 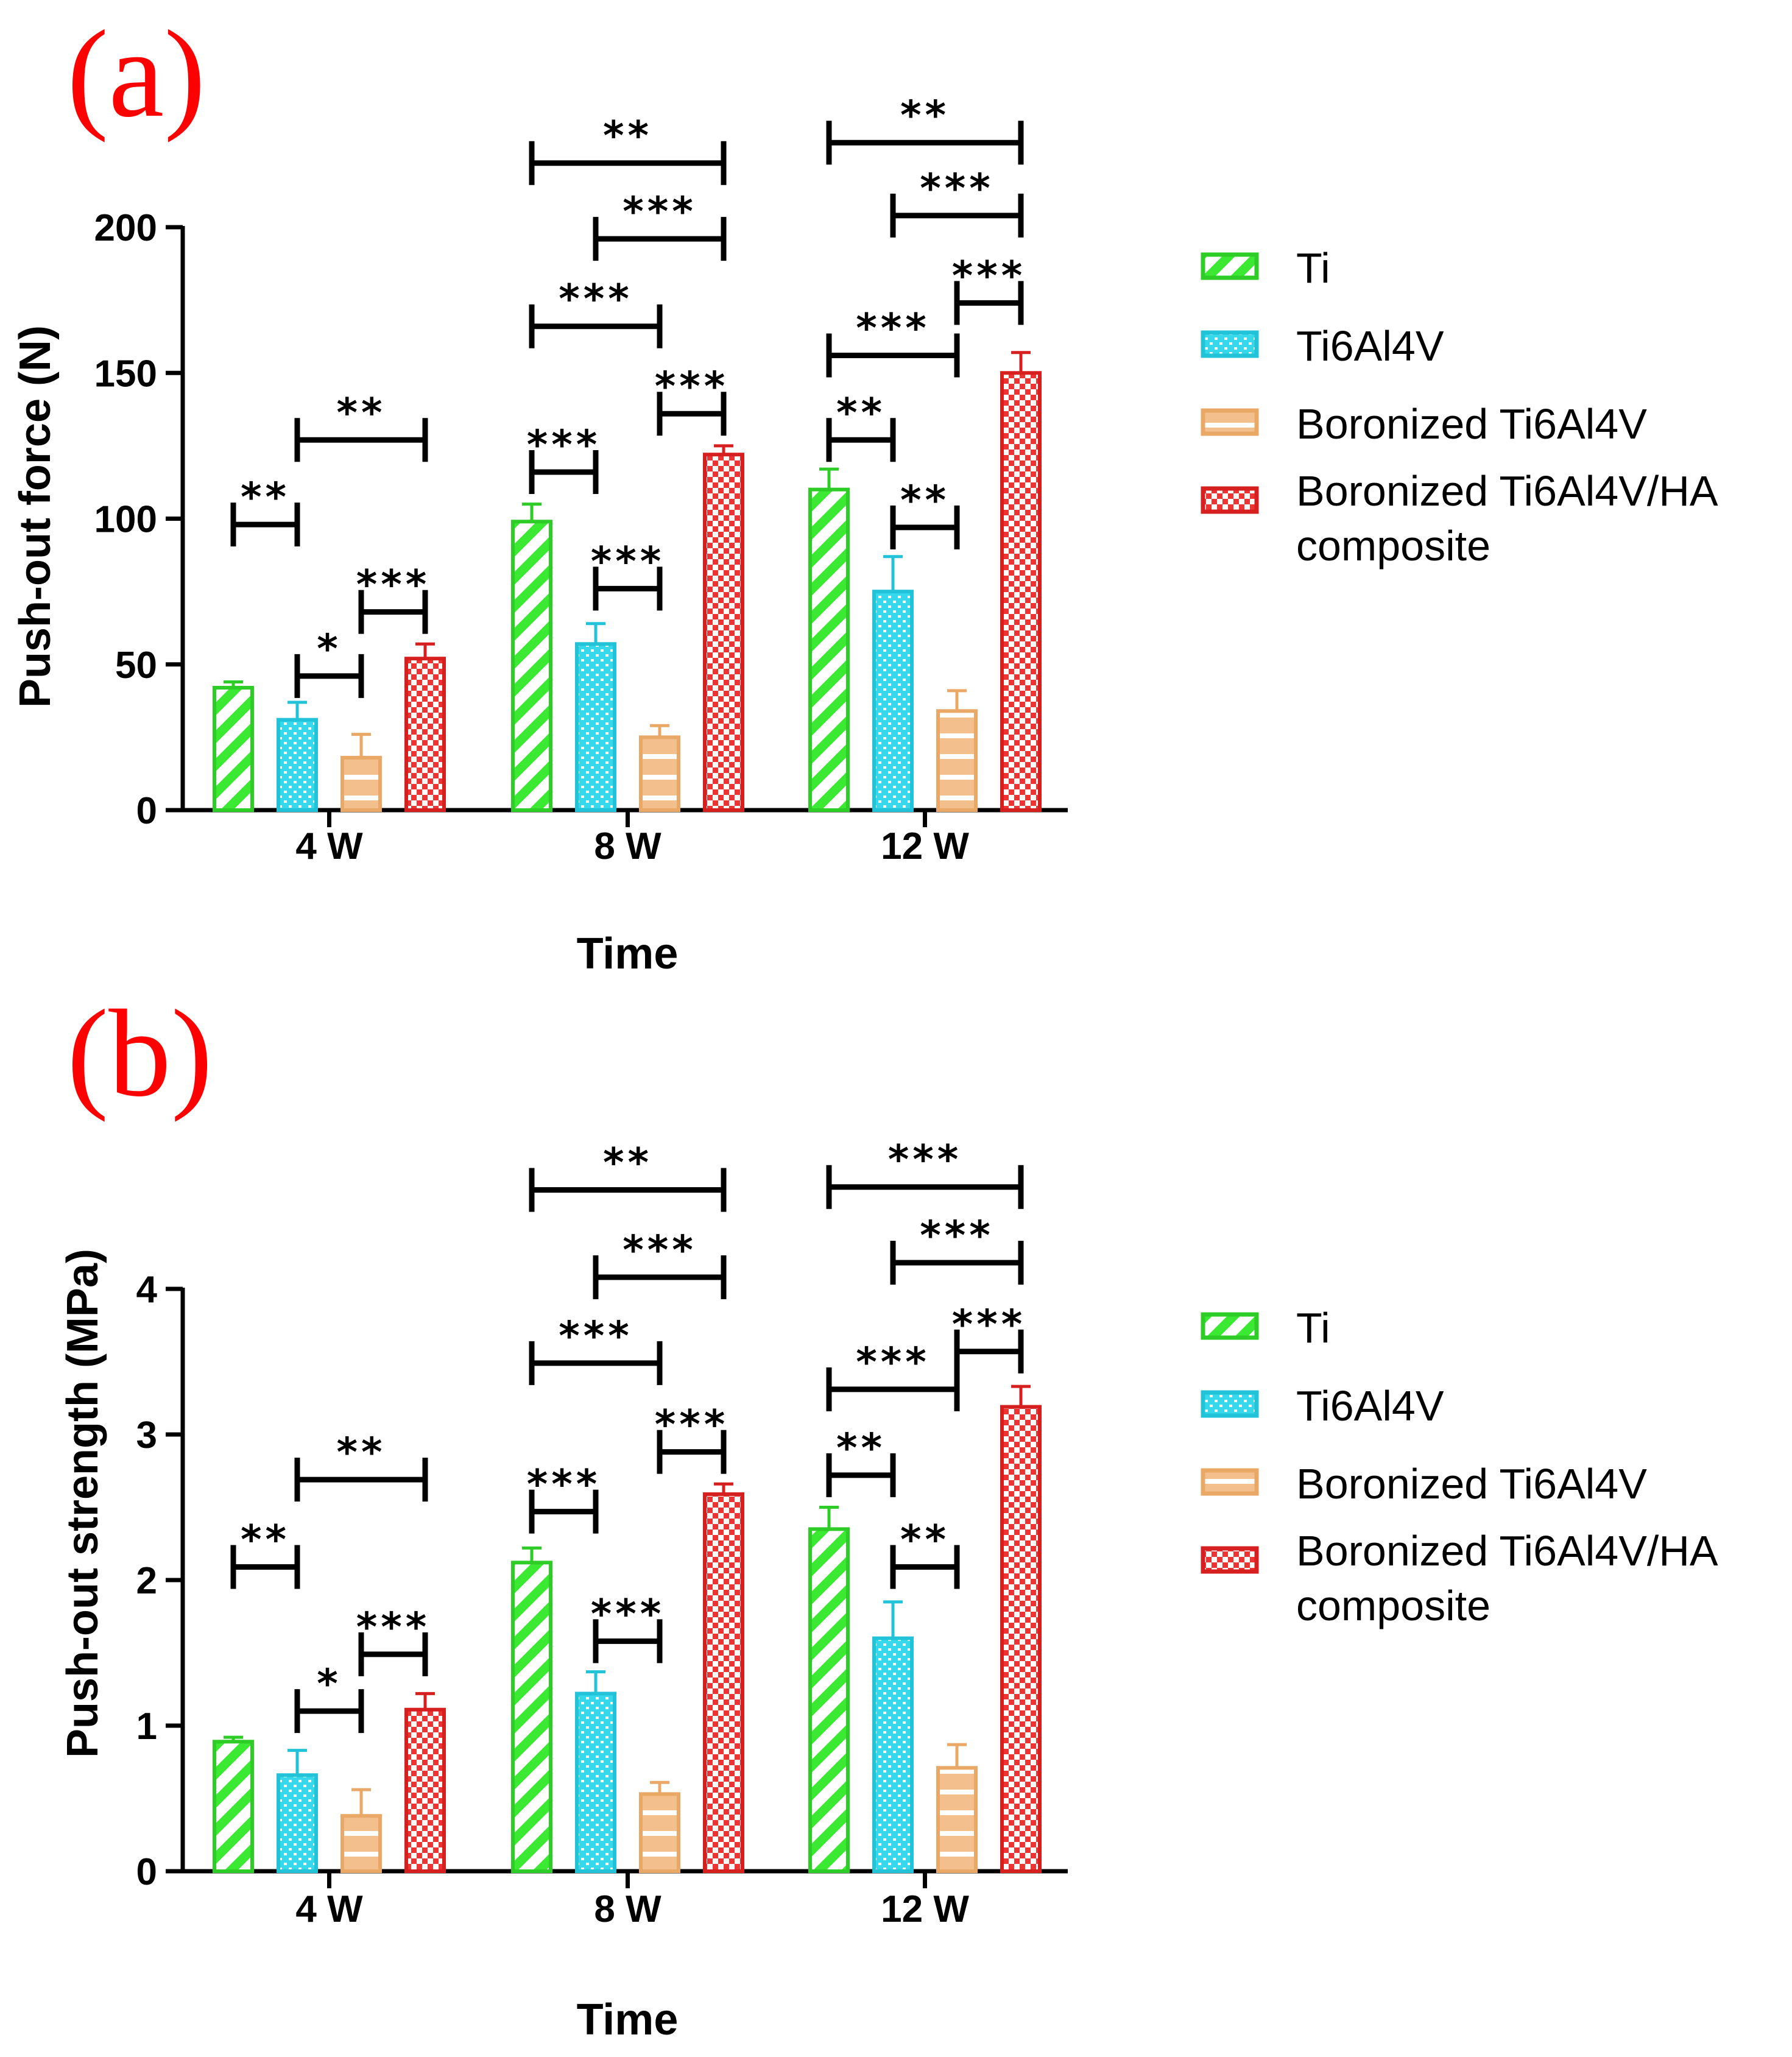 What do you see at coordinates (1459, 1578) in the screenshot?
I see `legend-item: Boronized Ti6Al4V/HA composite` at bounding box center [1459, 1578].